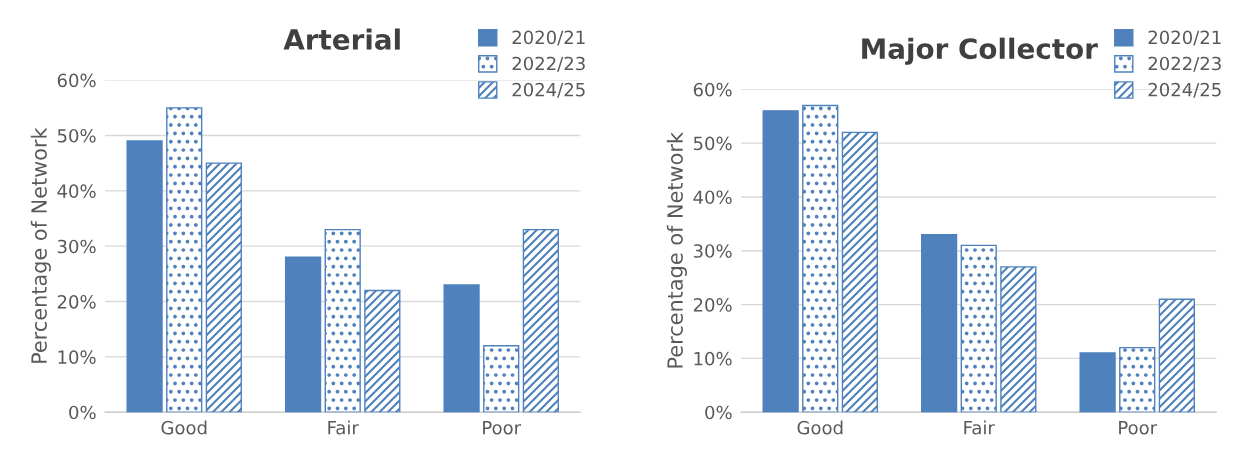 This screenshot has height=458, width=1235. I want to click on chart-title: Major Collector, so click(980, 51).